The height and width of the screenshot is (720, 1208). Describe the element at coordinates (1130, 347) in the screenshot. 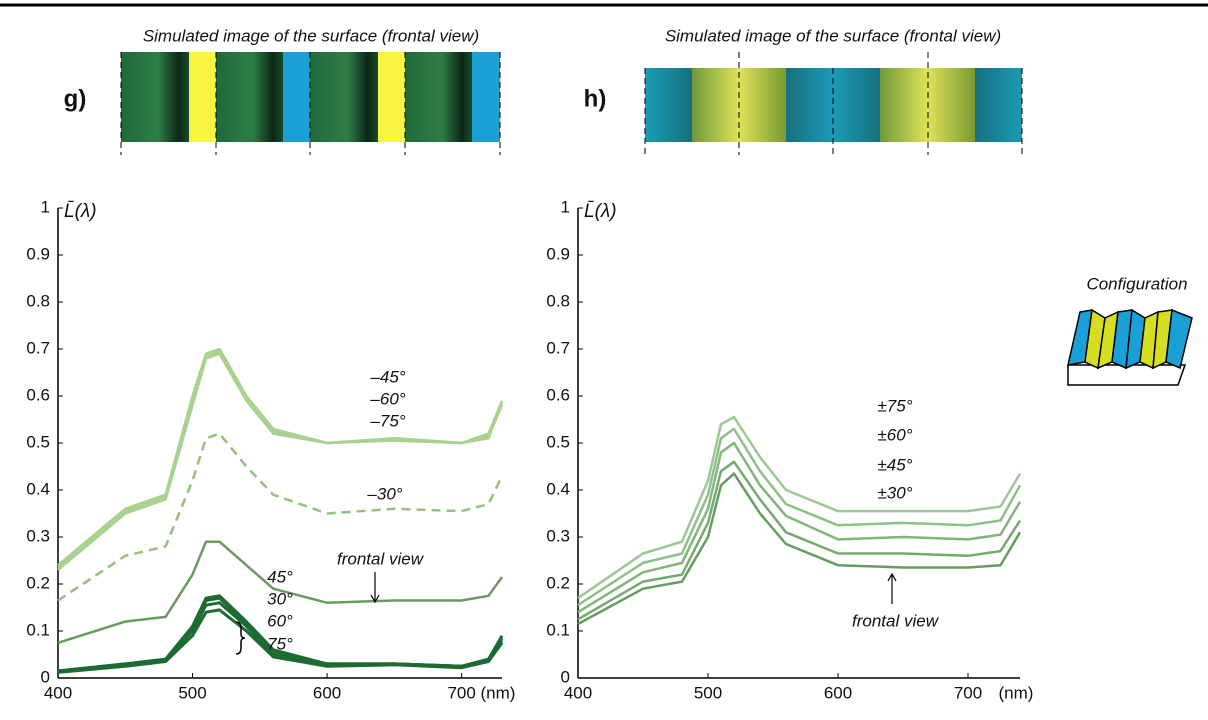

I see `configuration-icon` at that location.